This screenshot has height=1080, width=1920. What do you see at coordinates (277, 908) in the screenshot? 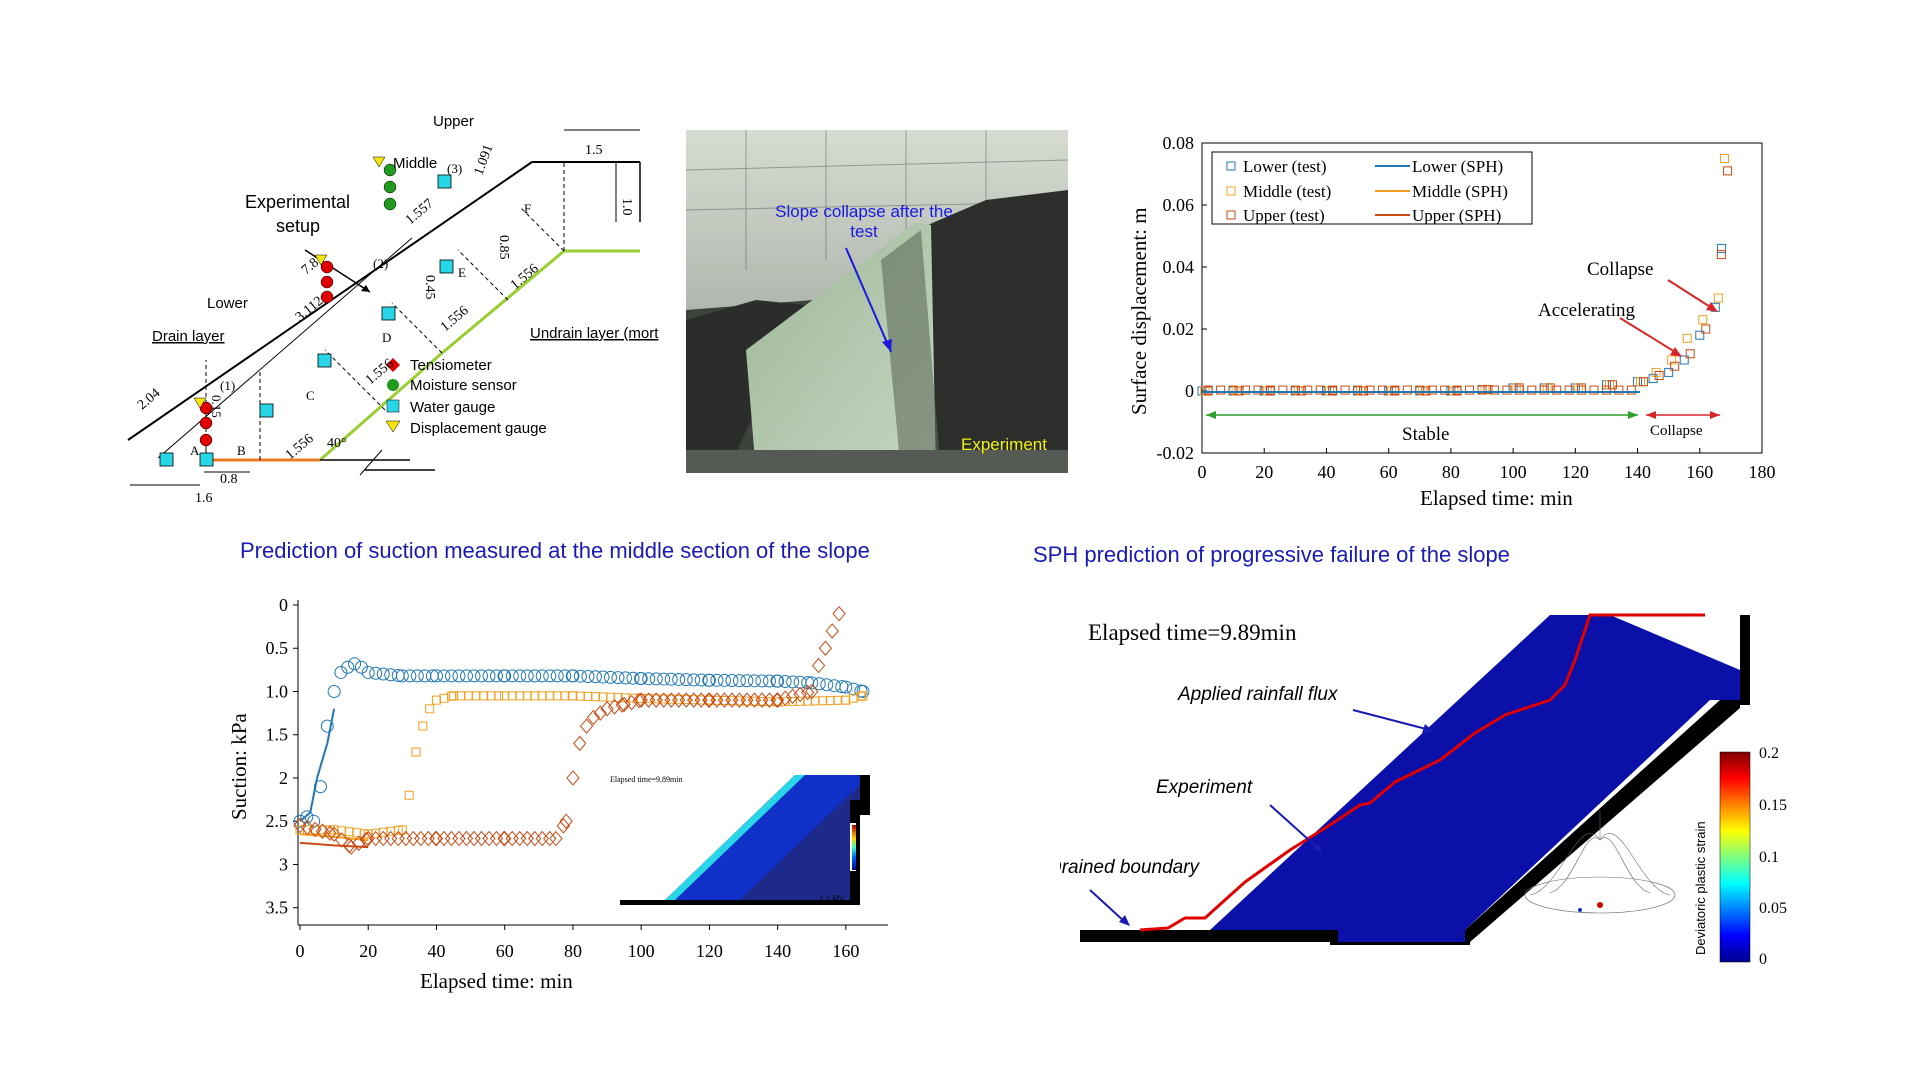
I see `suction-ytick: 3.5` at bounding box center [277, 908].